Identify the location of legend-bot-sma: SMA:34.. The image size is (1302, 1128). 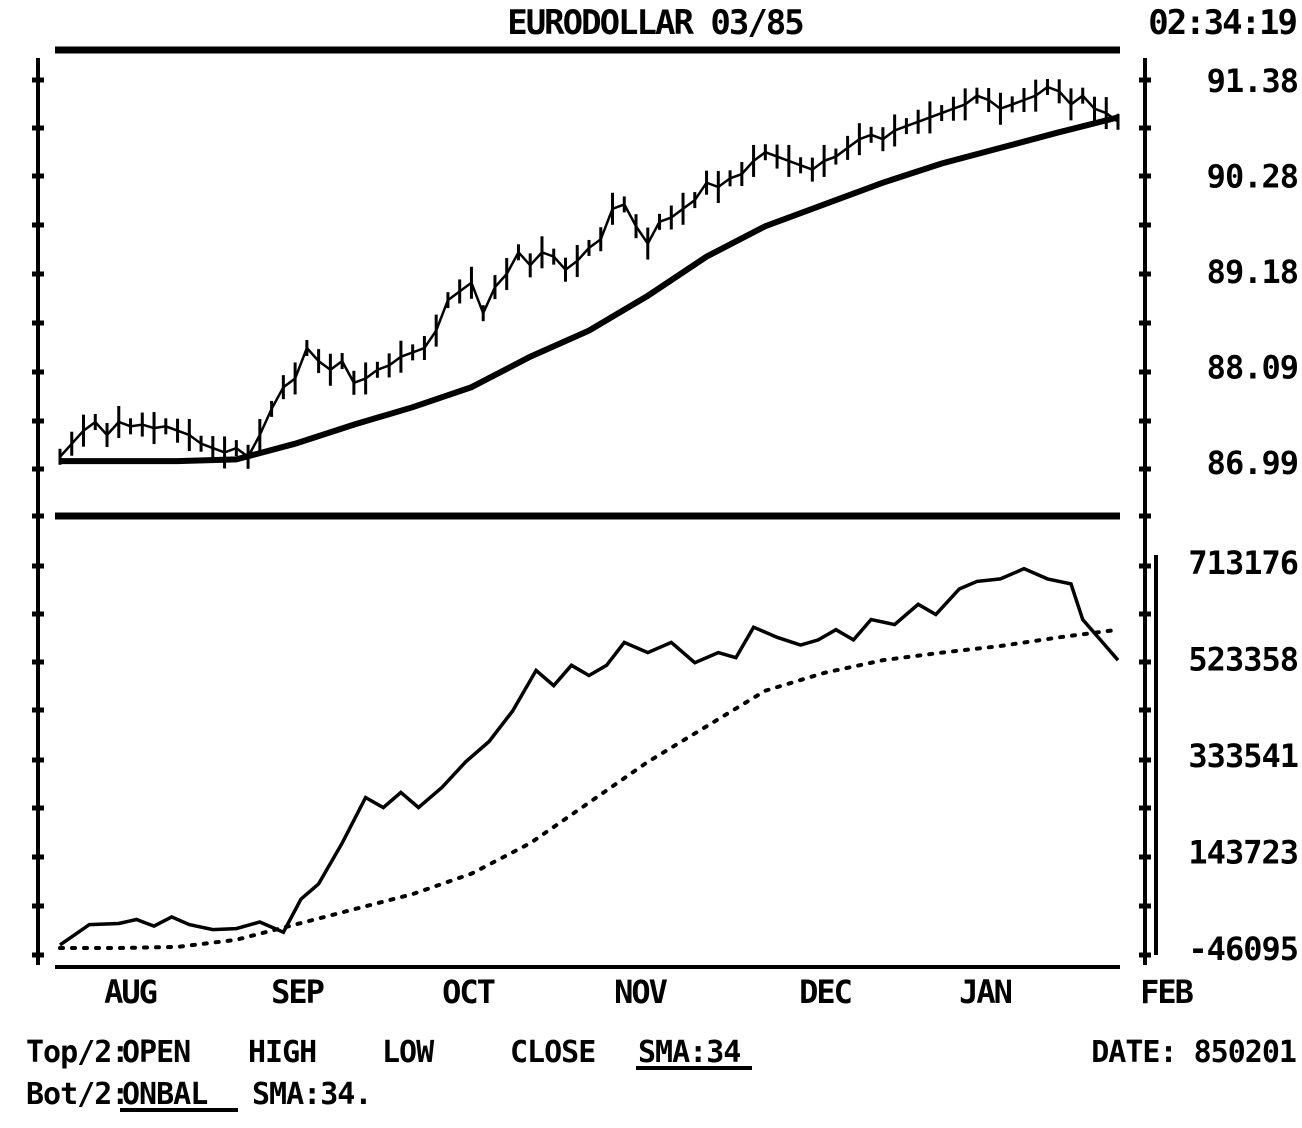
(311, 1094).